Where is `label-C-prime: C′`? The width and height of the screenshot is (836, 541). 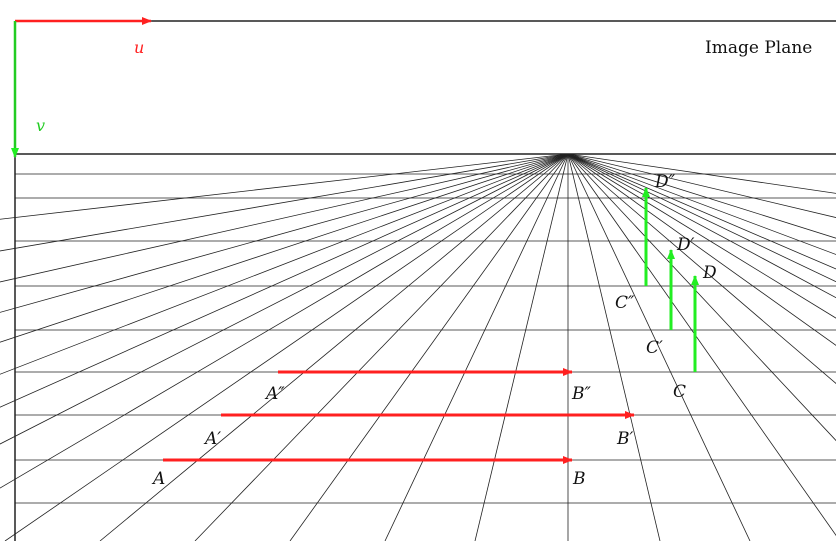
label-C-prime: C′ is located at coordinates (654, 348).